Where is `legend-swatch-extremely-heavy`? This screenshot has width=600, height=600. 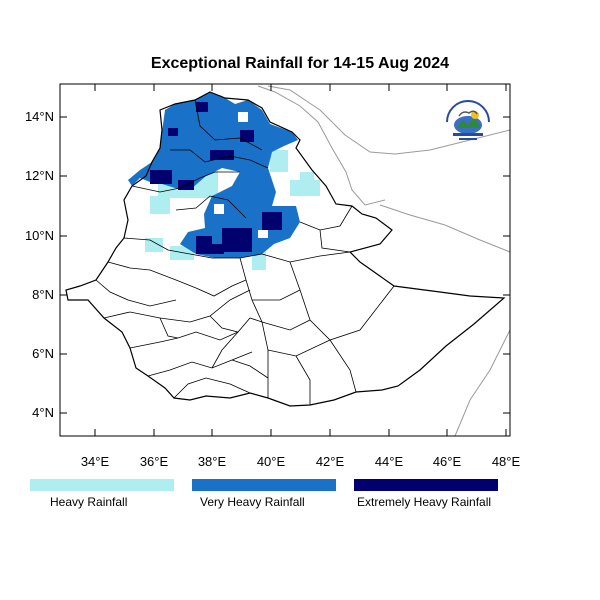
legend-swatch-extremely-heavy is located at coordinates (426, 485).